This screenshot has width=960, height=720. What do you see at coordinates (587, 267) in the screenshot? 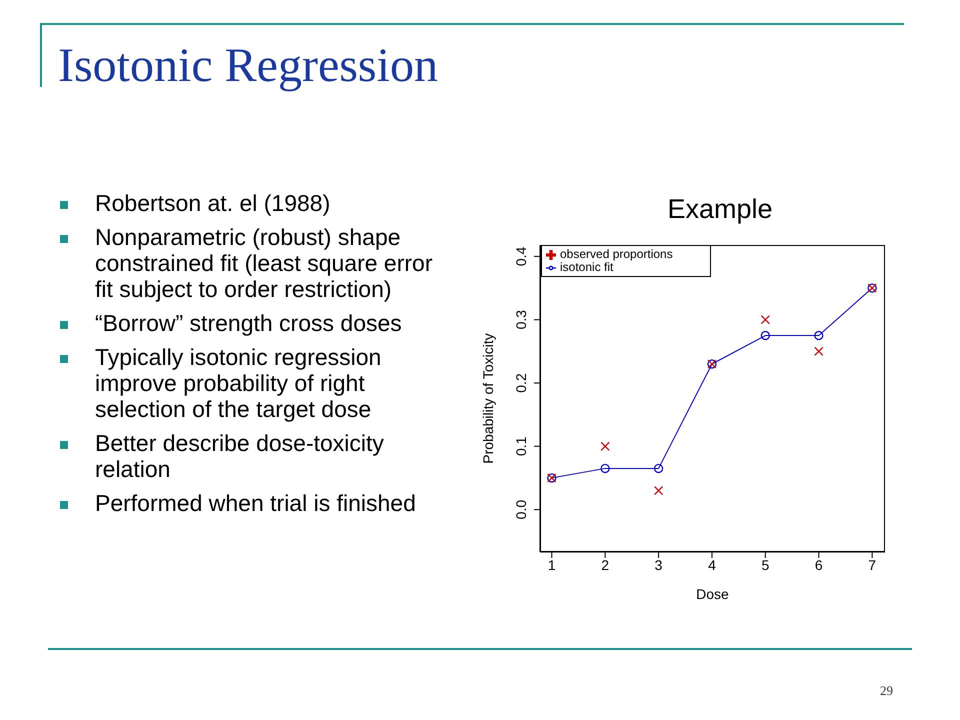
I see `legend-label: isotonic fit` at bounding box center [587, 267].